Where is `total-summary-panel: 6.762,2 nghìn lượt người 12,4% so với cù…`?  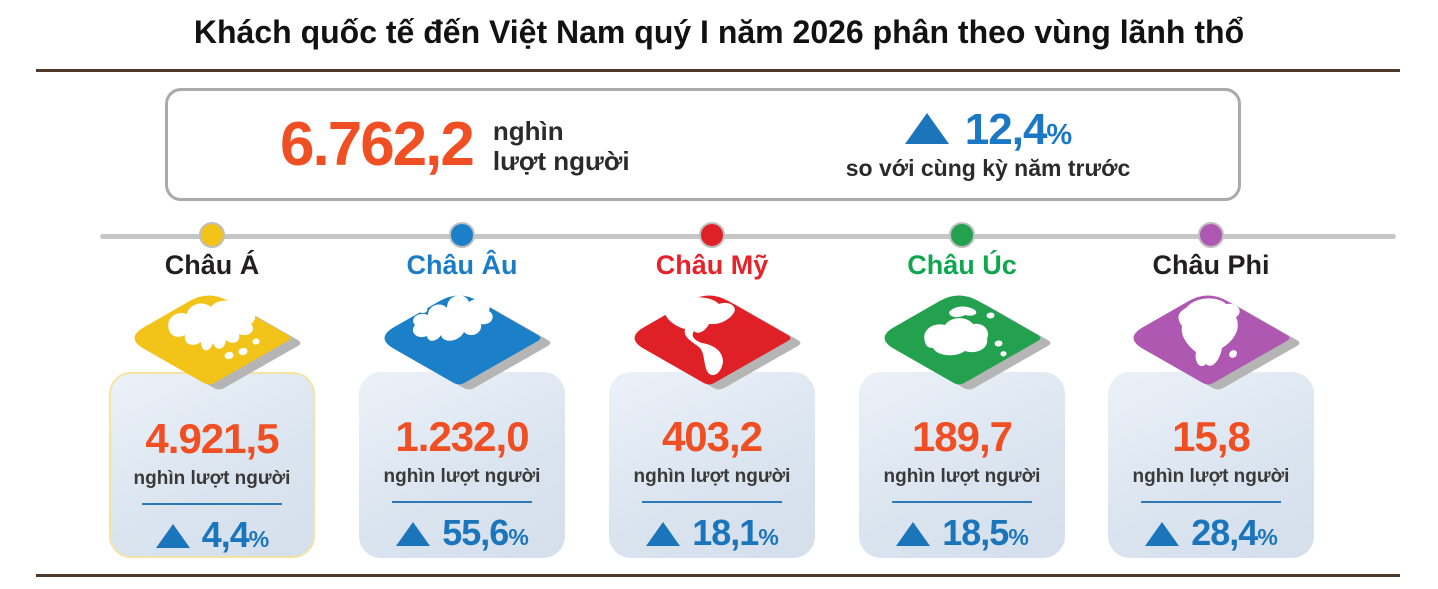 total-summary-panel: 6.762,2 nghìn lượt người 12,4% so với cù… is located at coordinates (703, 144).